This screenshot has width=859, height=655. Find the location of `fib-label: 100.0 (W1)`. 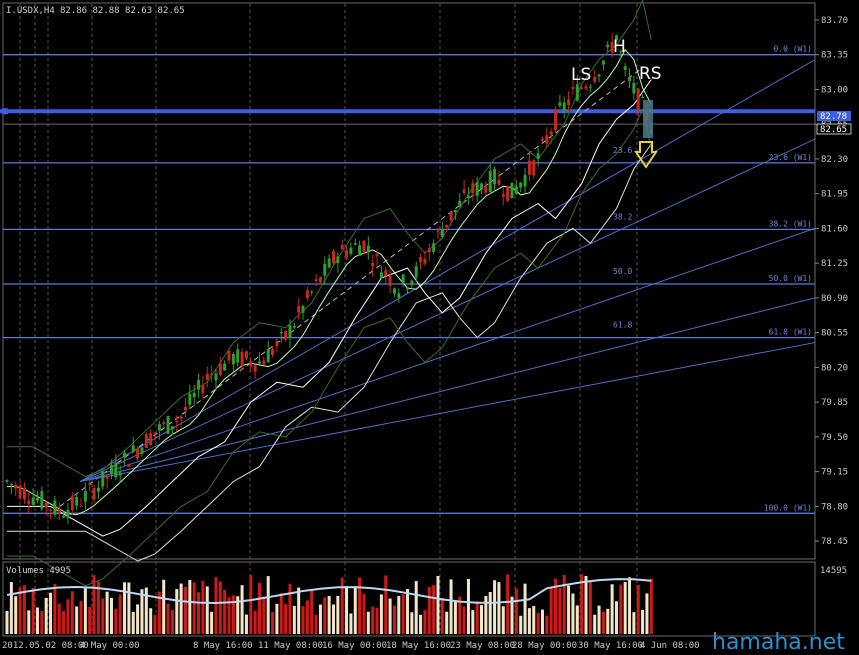

fib-label: 100.0 (W1) is located at coordinates (788, 507).